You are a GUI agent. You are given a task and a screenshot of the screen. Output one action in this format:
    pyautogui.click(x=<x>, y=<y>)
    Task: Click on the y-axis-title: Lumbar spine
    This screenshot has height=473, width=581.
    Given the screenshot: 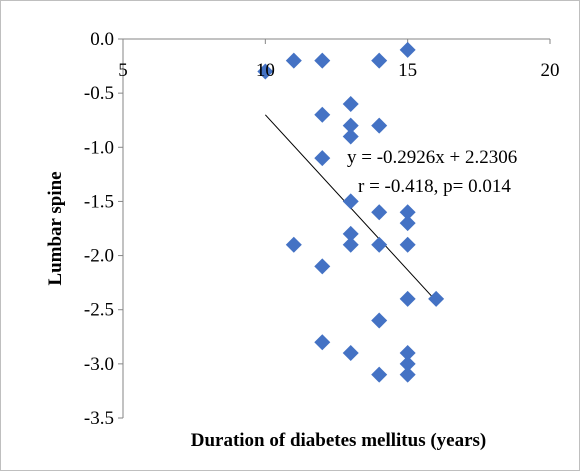 What is the action you would take?
    pyautogui.click(x=55, y=228)
    